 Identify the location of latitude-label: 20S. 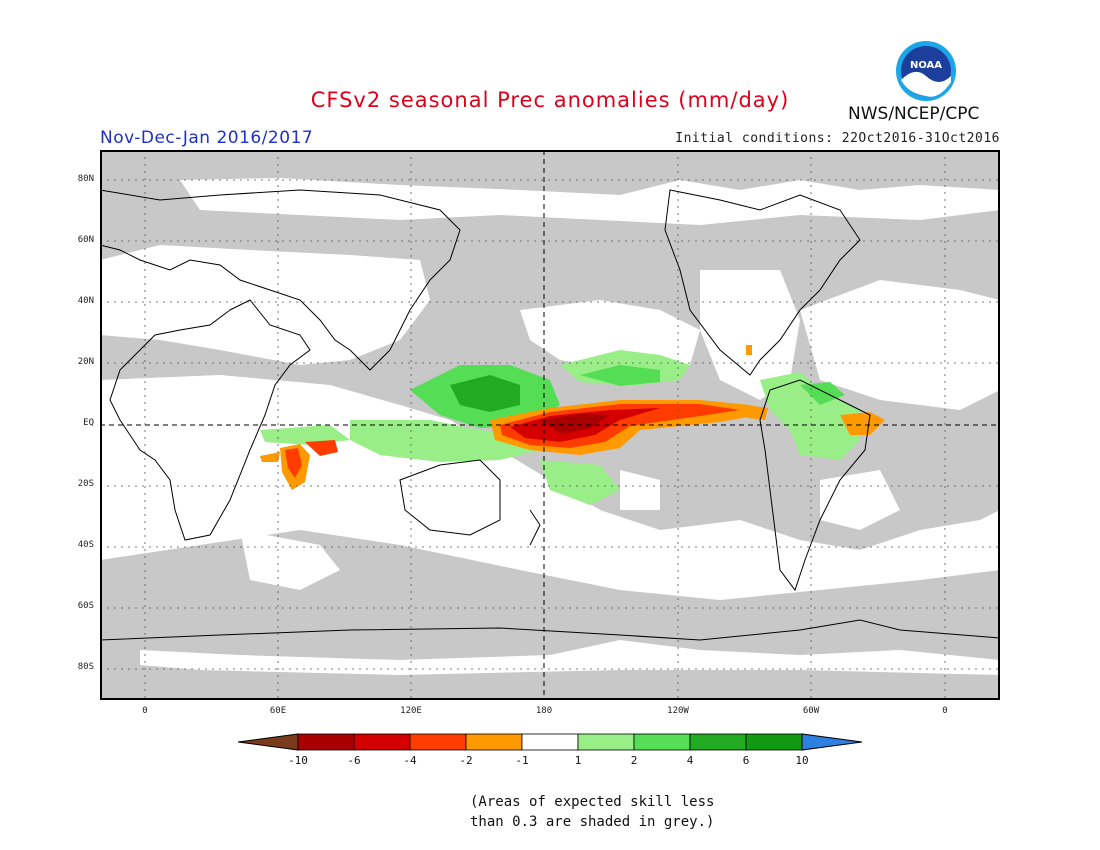
(85, 484).